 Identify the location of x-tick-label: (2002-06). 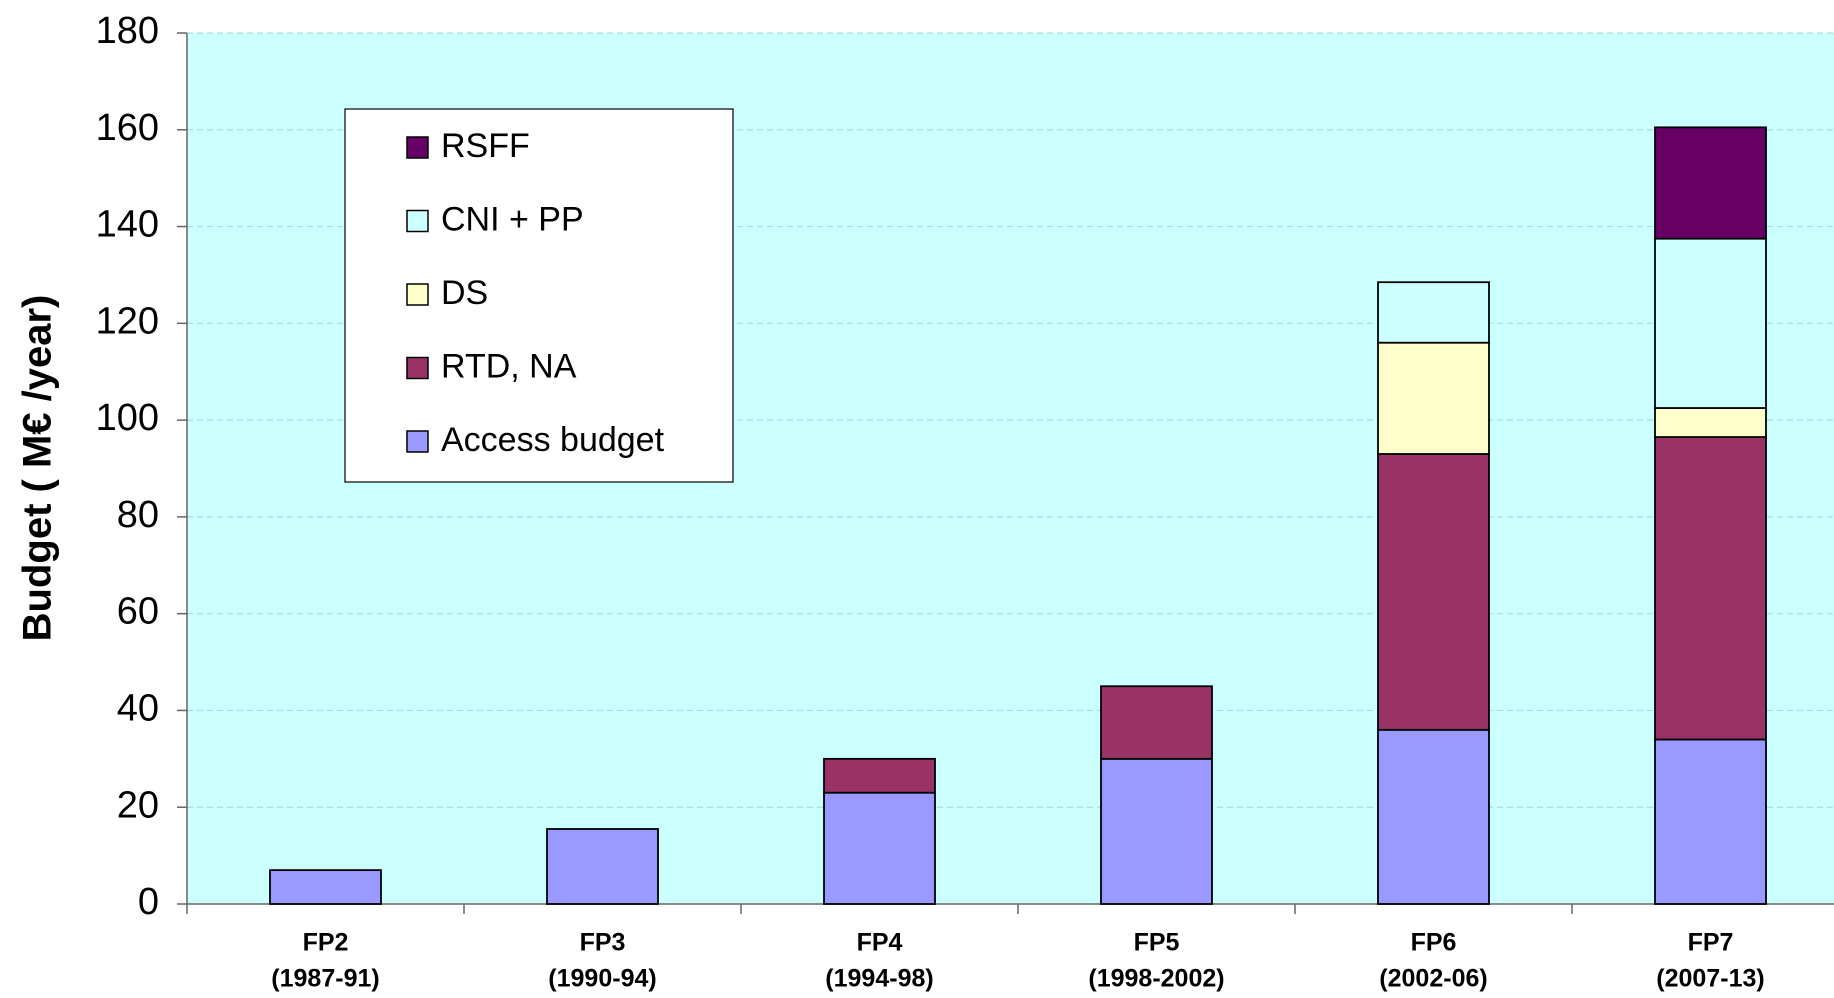
(1433, 979).